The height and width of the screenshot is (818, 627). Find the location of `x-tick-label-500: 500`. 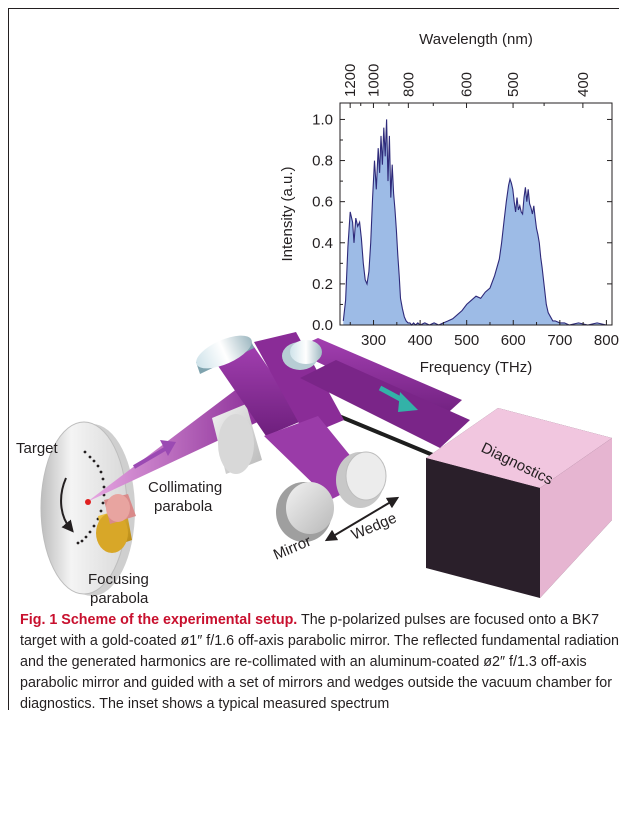

x-tick-label-500: 500 is located at coordinates (466, 340).